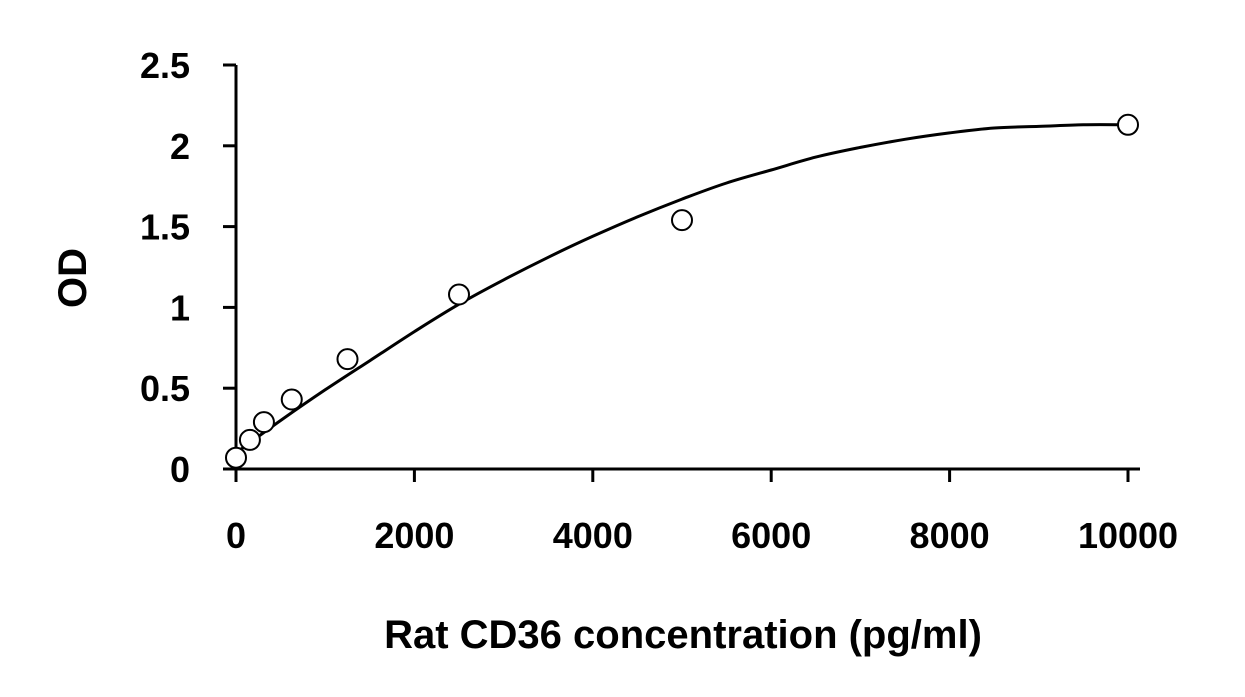  What do you see at coordinates (165, 388) in the screenshot?
I see `y-tick-label: 0.5` at bounding box center [165, 388].